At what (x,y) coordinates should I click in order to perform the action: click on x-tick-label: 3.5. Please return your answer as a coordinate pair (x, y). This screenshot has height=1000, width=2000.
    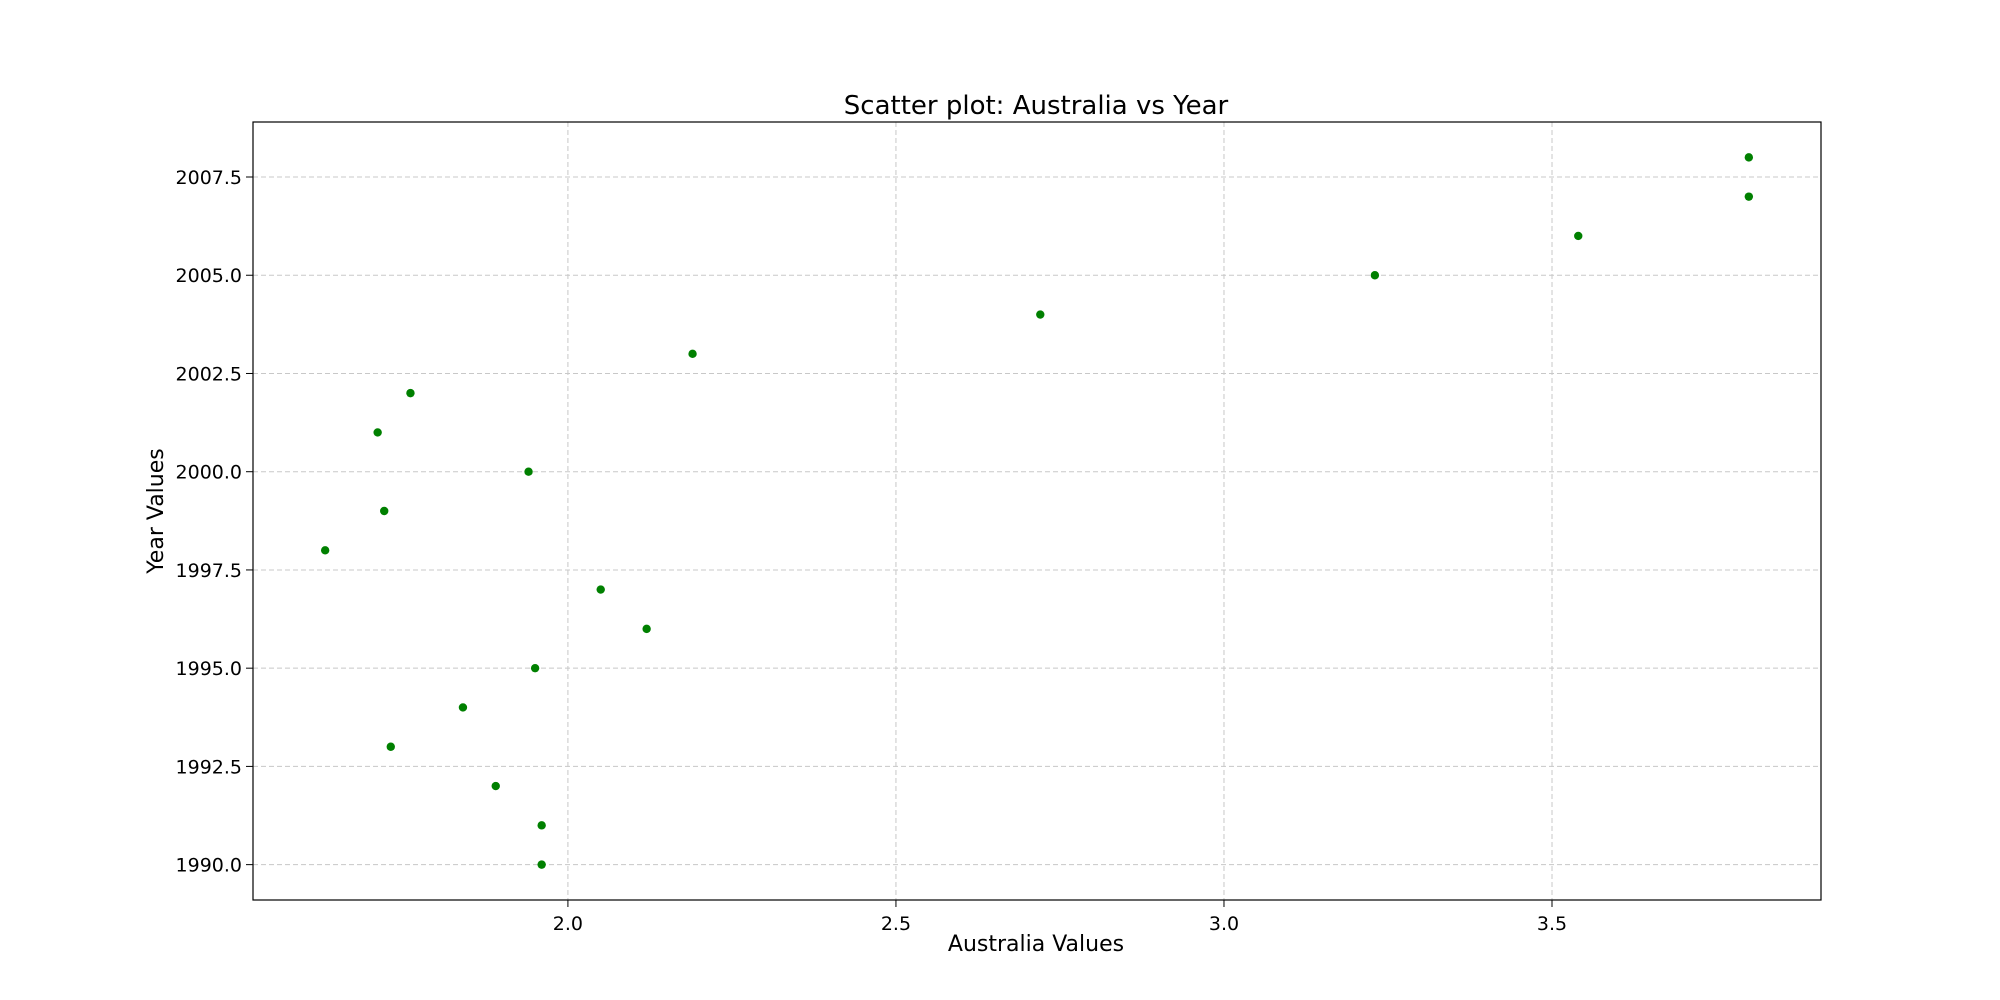
    Looking at the image, I should click on (1552, 924).